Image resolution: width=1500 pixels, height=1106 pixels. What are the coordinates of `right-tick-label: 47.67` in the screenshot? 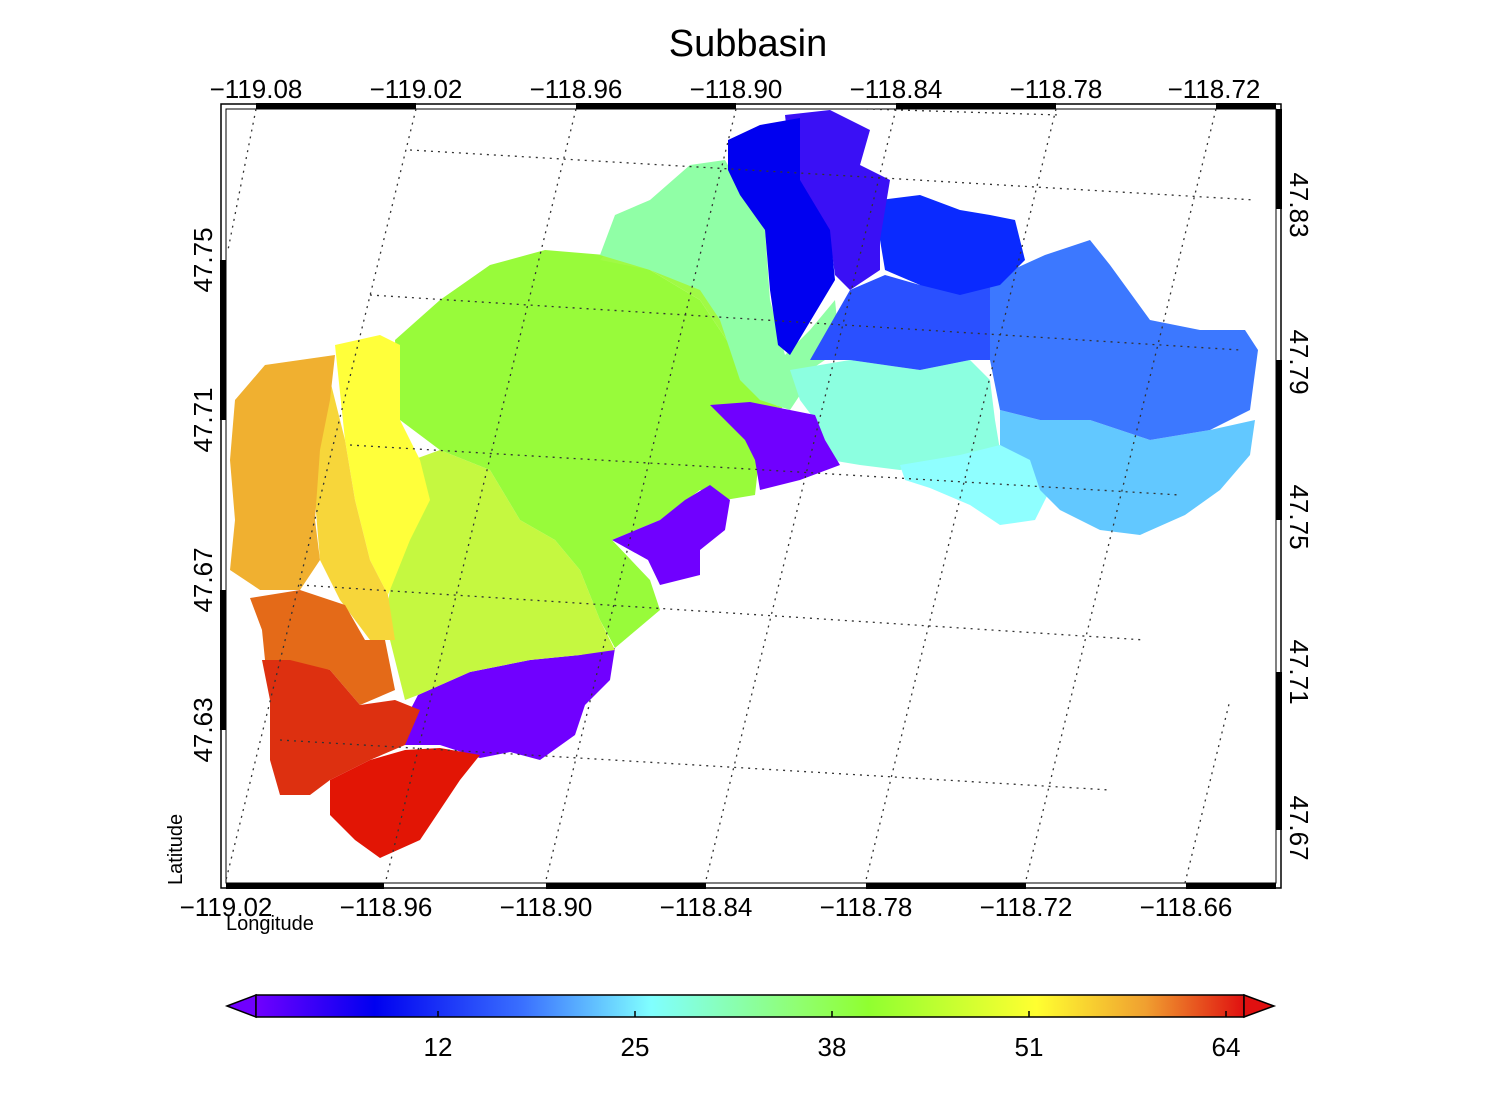 It's located at (1299, 827).